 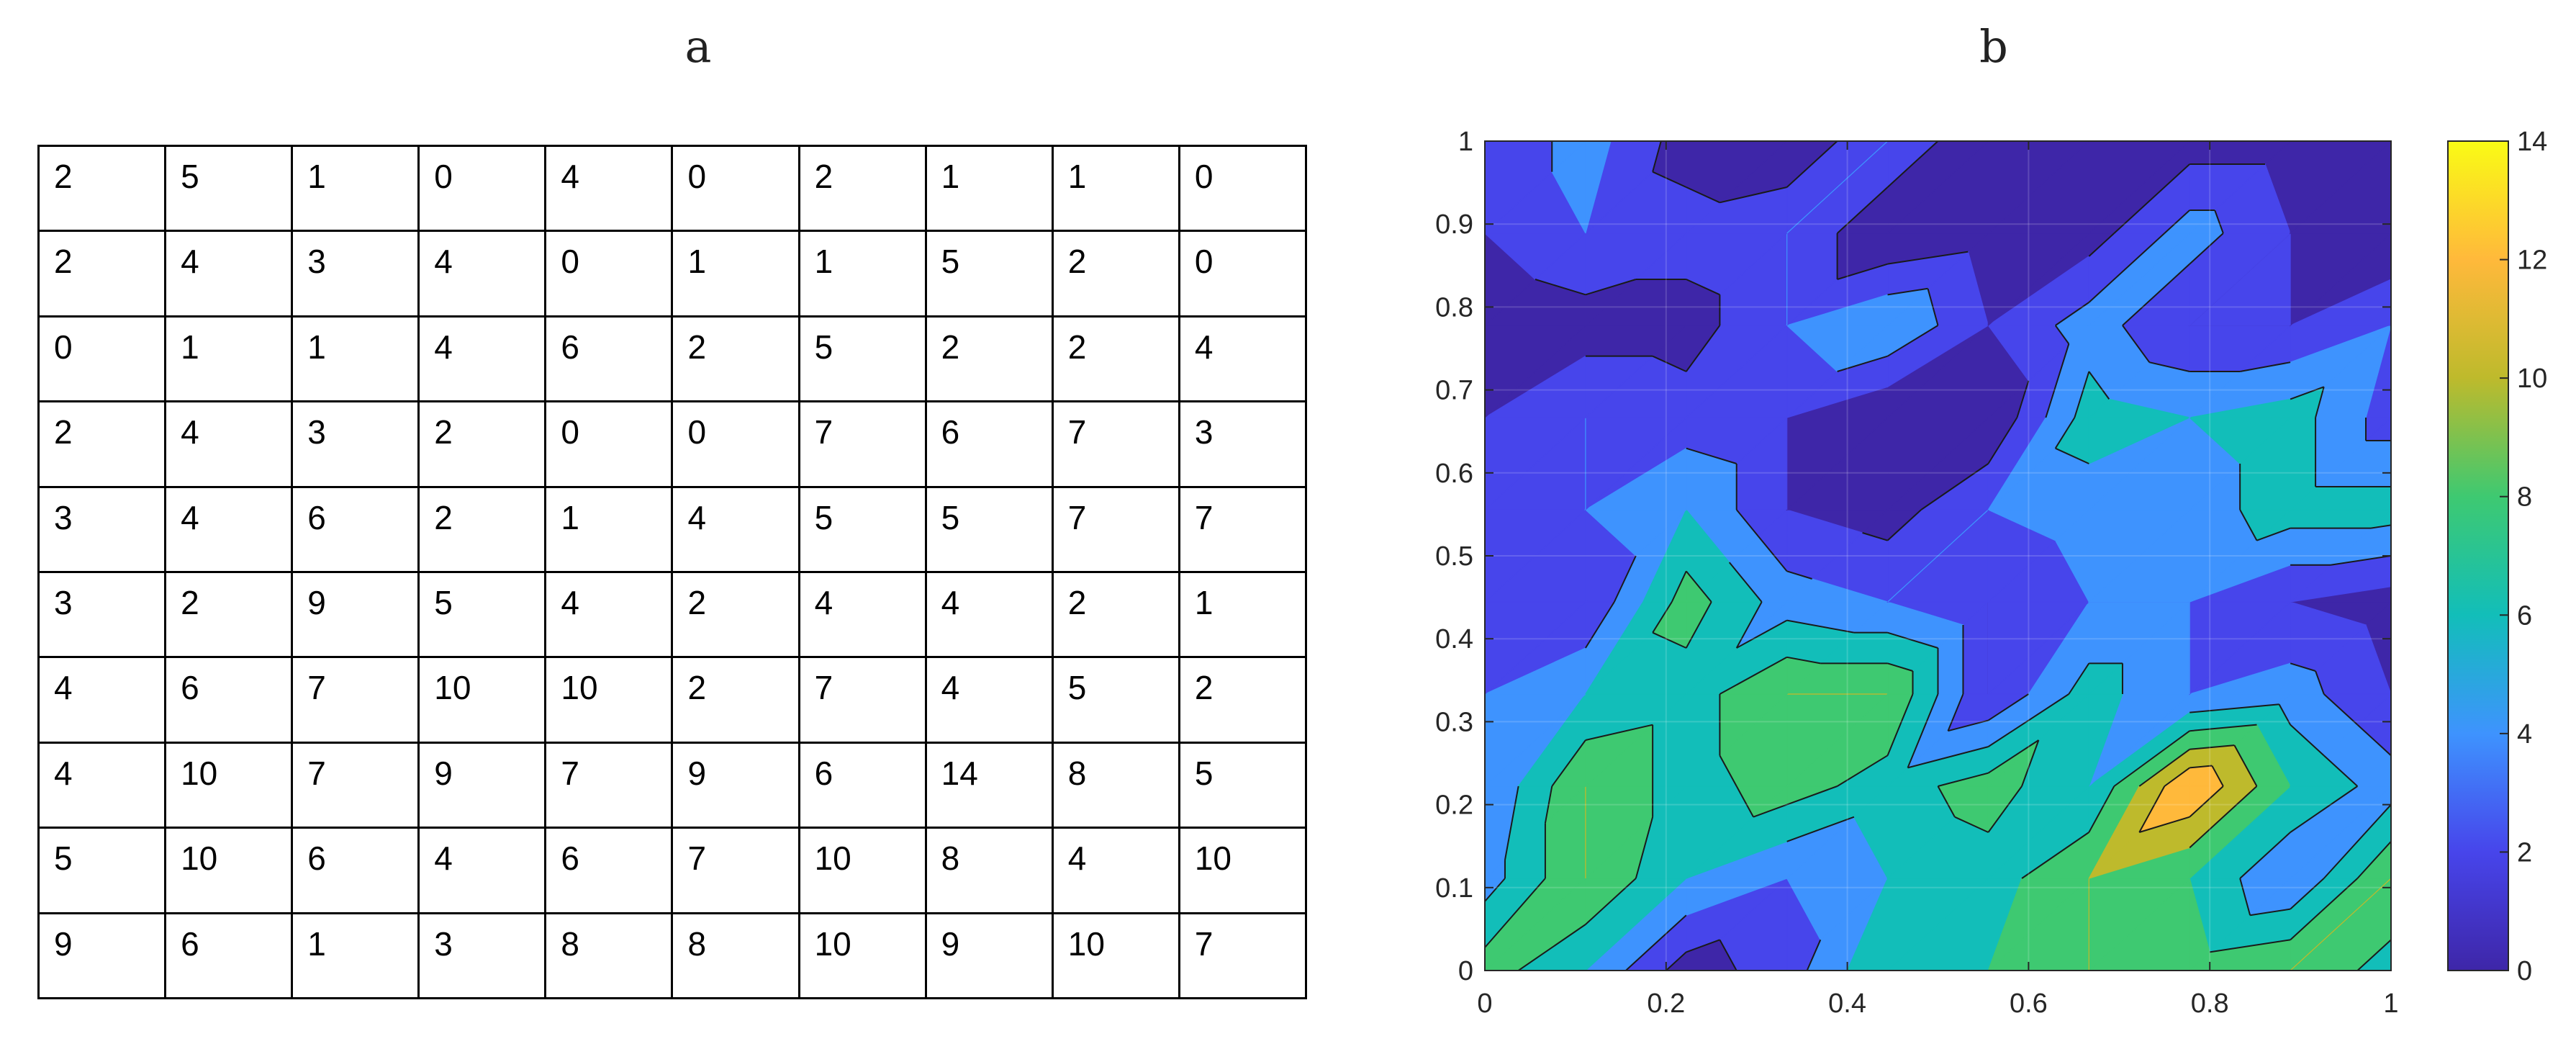 What do you see at coordinates (102, 359) in the screenshot?
I see `table-cell: 0` at bounding box center [102, 359].